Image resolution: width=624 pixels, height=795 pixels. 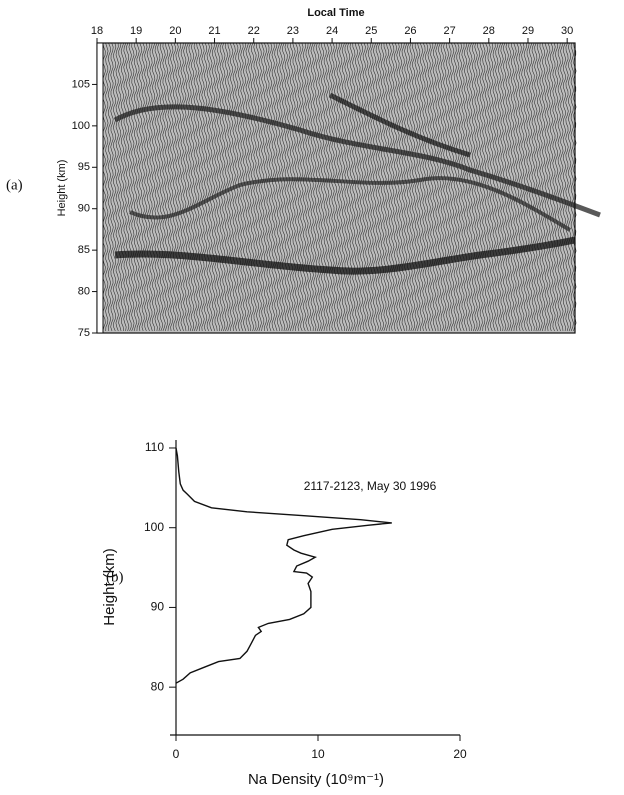 What do you see at coordinates (97, 31) in the screenshot?
I see `x-tick-label: 18` at bounding box center [97, 31].